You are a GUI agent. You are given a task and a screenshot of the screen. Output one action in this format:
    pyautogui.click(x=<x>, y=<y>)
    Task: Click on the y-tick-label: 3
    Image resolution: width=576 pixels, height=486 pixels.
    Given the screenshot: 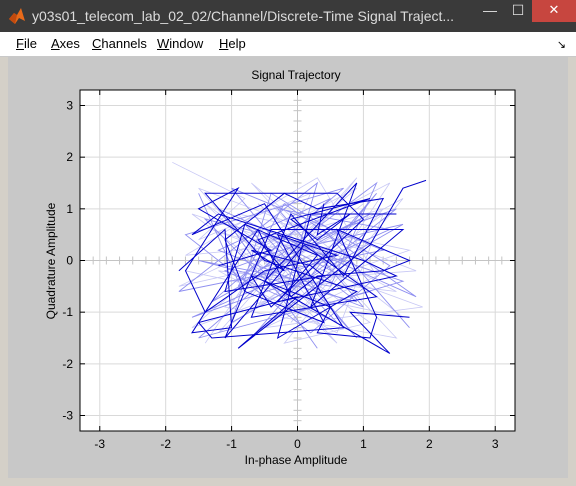 What is the action you would take?
    pyautogui.click(x=69, y=106)
    